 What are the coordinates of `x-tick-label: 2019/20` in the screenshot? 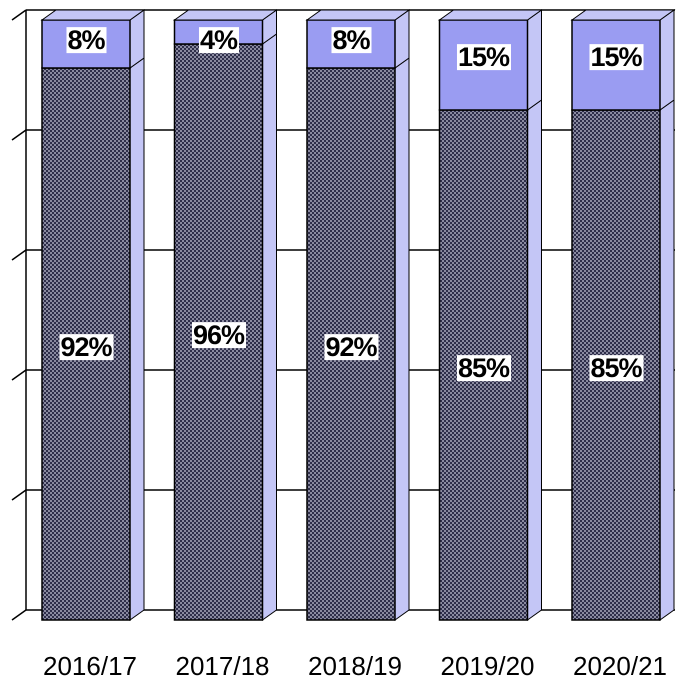 It's located at (488, 666).